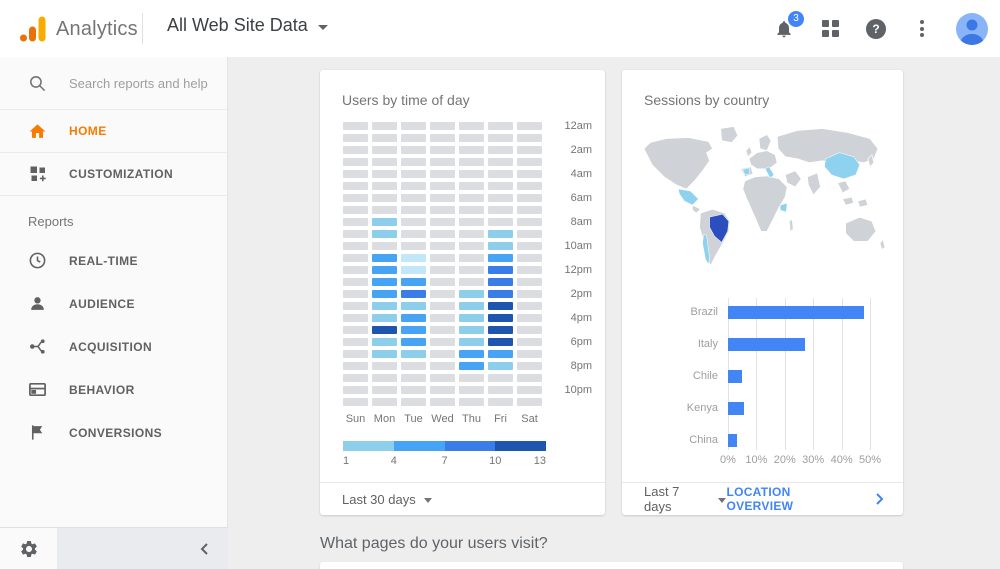 The height and width of the screenshot is (569, 1000). Describe the element at coordinates (387, 499) in the screenshot. I see `timeframe-dropdown: Last 30 days` at that location.